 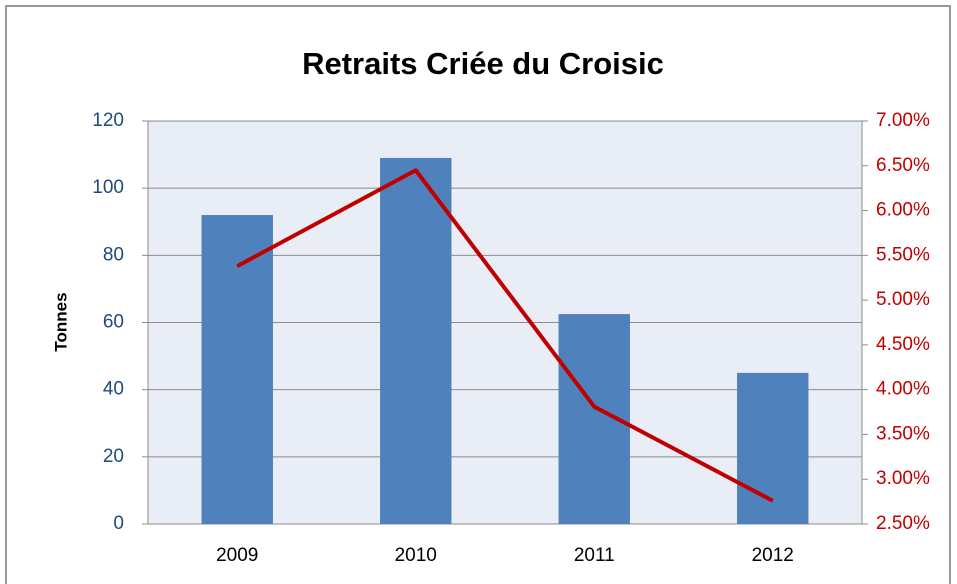 What do you see at coordinates (416, 555) in the screenshot?
I see `x-tick-label: 2010` at bounding box center [416, 555].